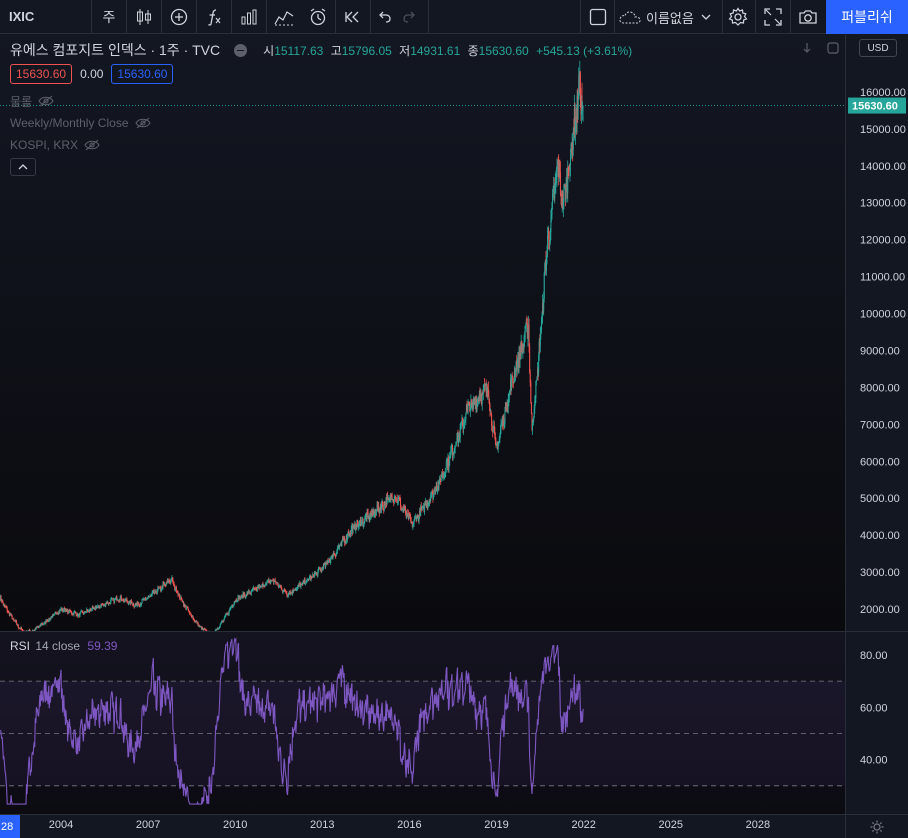 Image resolution: width=908 pixels, height=838 pixels. I want to click on maximize-pane-icon, so click(833, 48).